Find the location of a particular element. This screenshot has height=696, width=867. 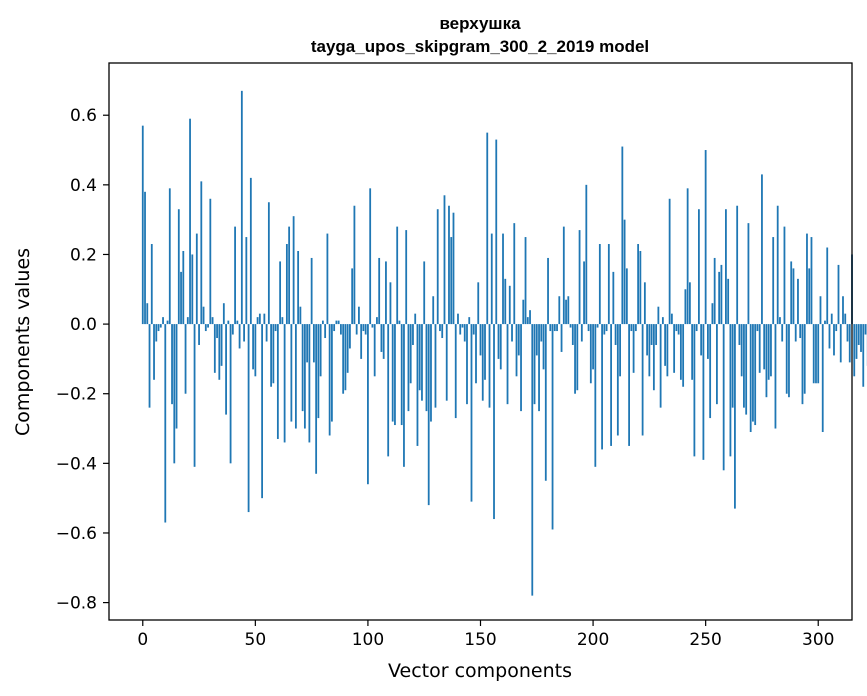

x-tick-label: 50 is located at coordinates (256, 640).